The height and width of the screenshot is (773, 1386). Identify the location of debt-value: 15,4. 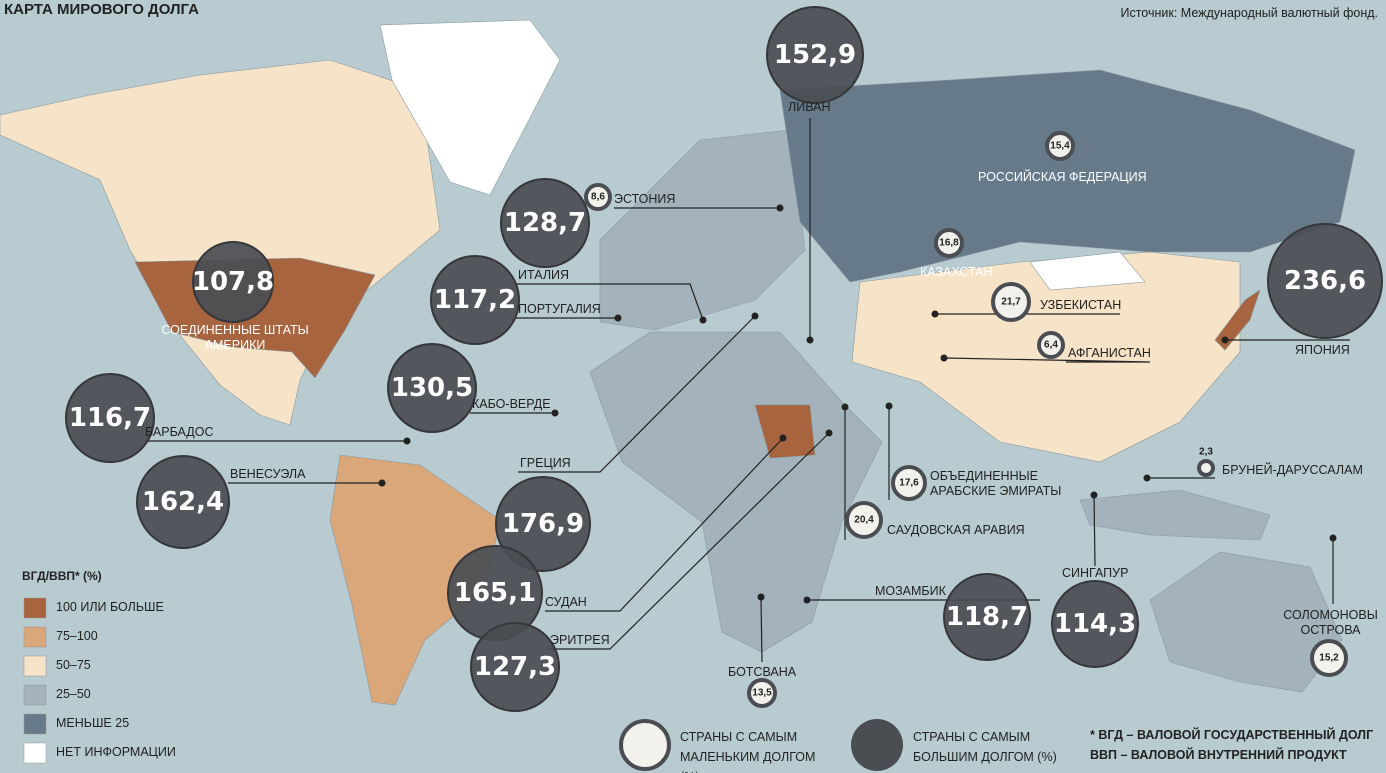
(1060, 146).